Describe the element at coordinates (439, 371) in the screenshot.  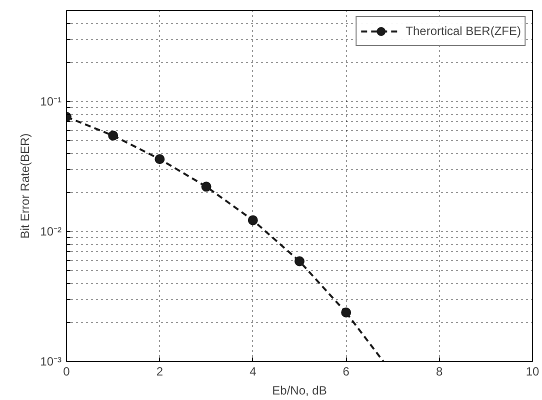
I see `x-tick-label: 8` at that location.